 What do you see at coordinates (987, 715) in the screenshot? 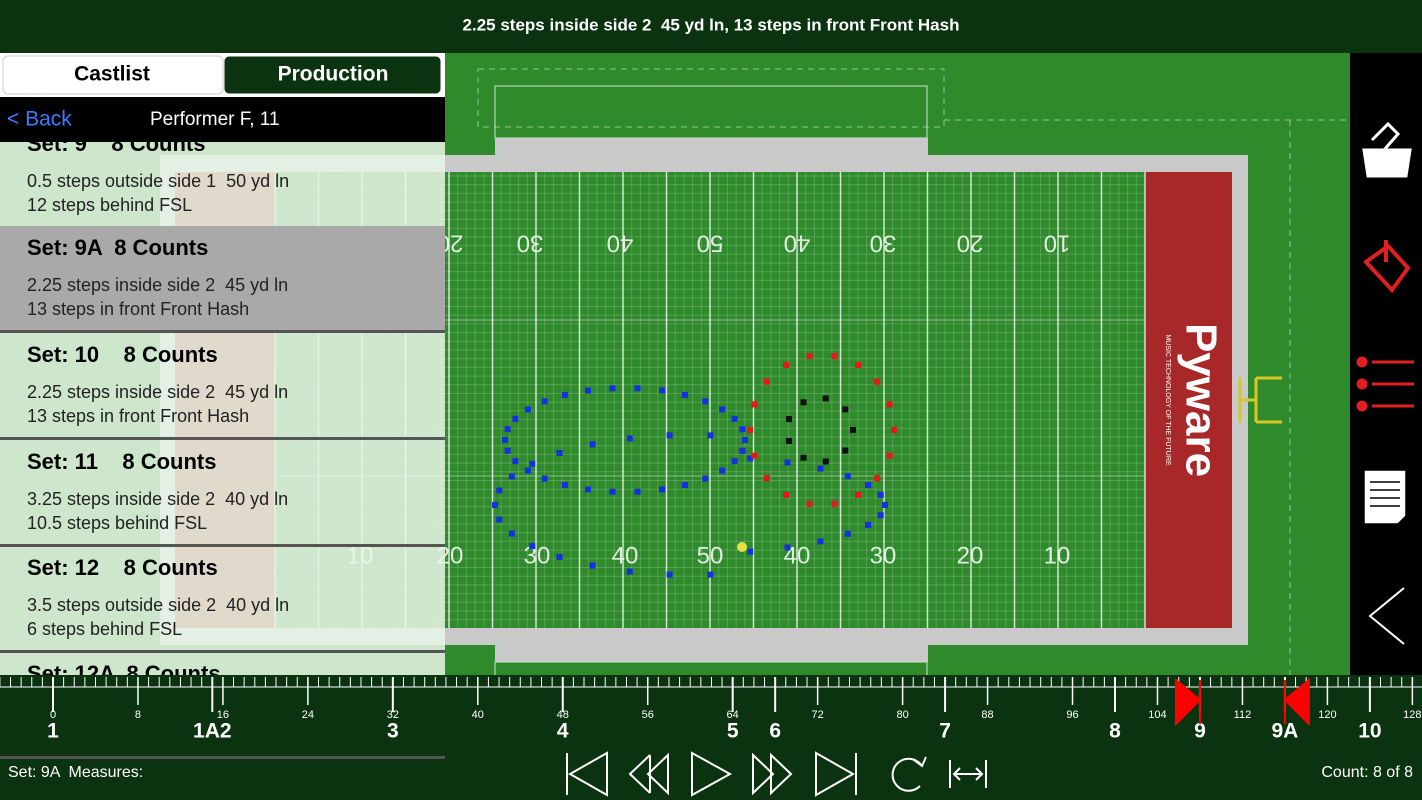
I see `count-label: 88` at bounding box center [987, 715].